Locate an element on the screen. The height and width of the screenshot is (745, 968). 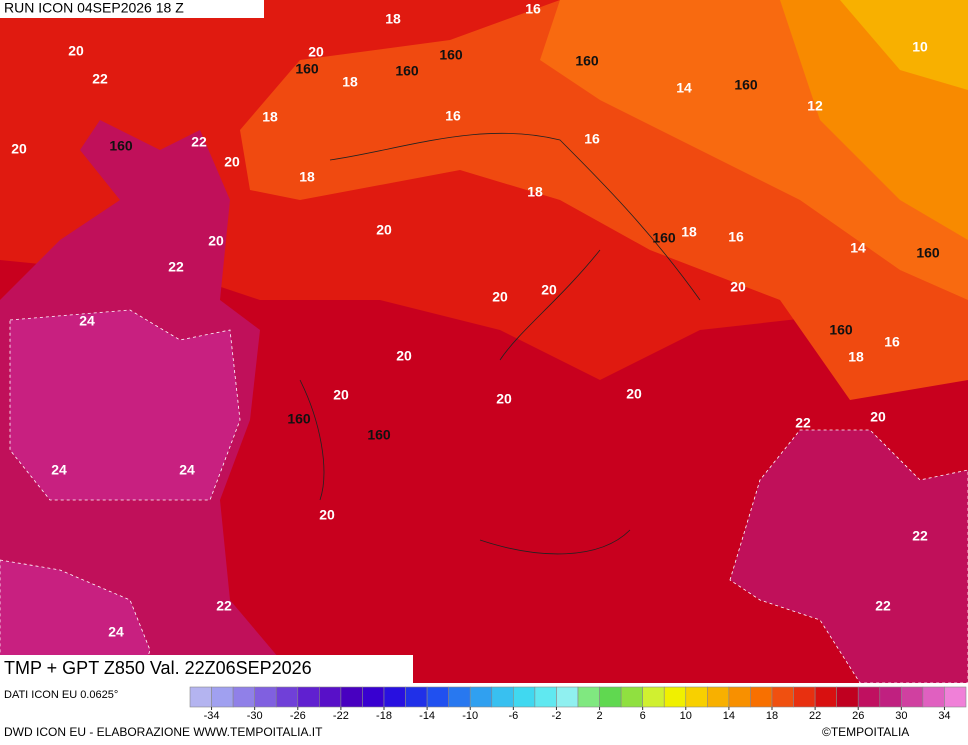
colorbar-tick-label: -2 is located at coordinates (557, 716).